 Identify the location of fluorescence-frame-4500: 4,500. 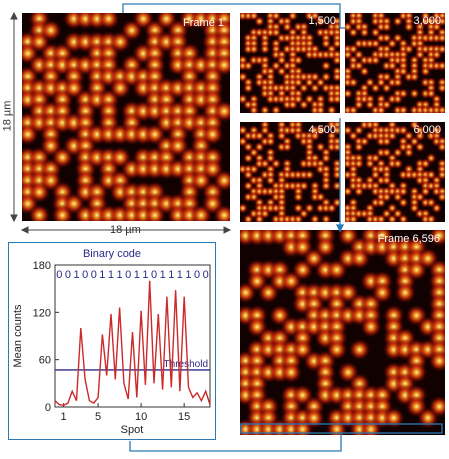
(290, 172).